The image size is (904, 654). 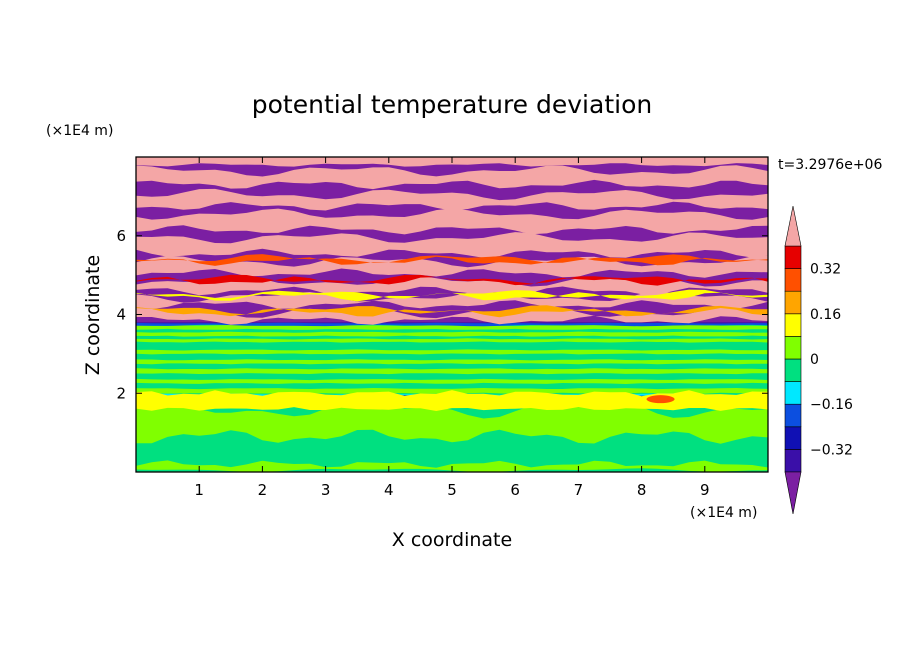 What do you see at coordinates (326, 490) in the screenshot?
I see `x-tick-label: 3` at bounding box center [326, 490].